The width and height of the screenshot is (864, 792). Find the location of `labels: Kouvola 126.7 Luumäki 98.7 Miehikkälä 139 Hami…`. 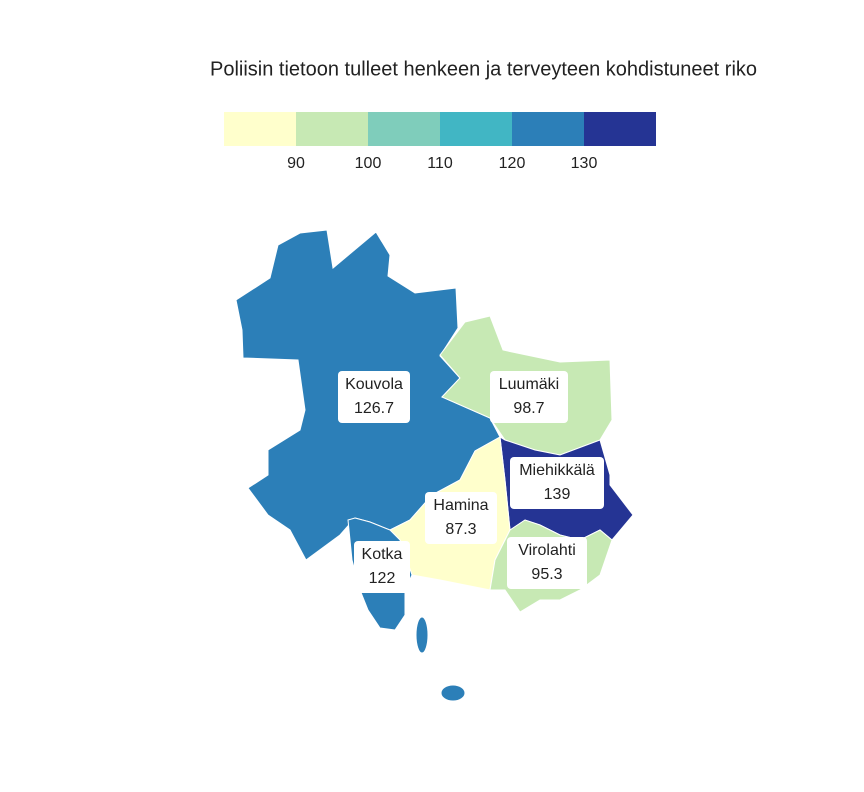

labels: Kouvola 126.7 Luumäki 98.7 Miehikkälä 139 Hami… is located at coordinates (471, 482).